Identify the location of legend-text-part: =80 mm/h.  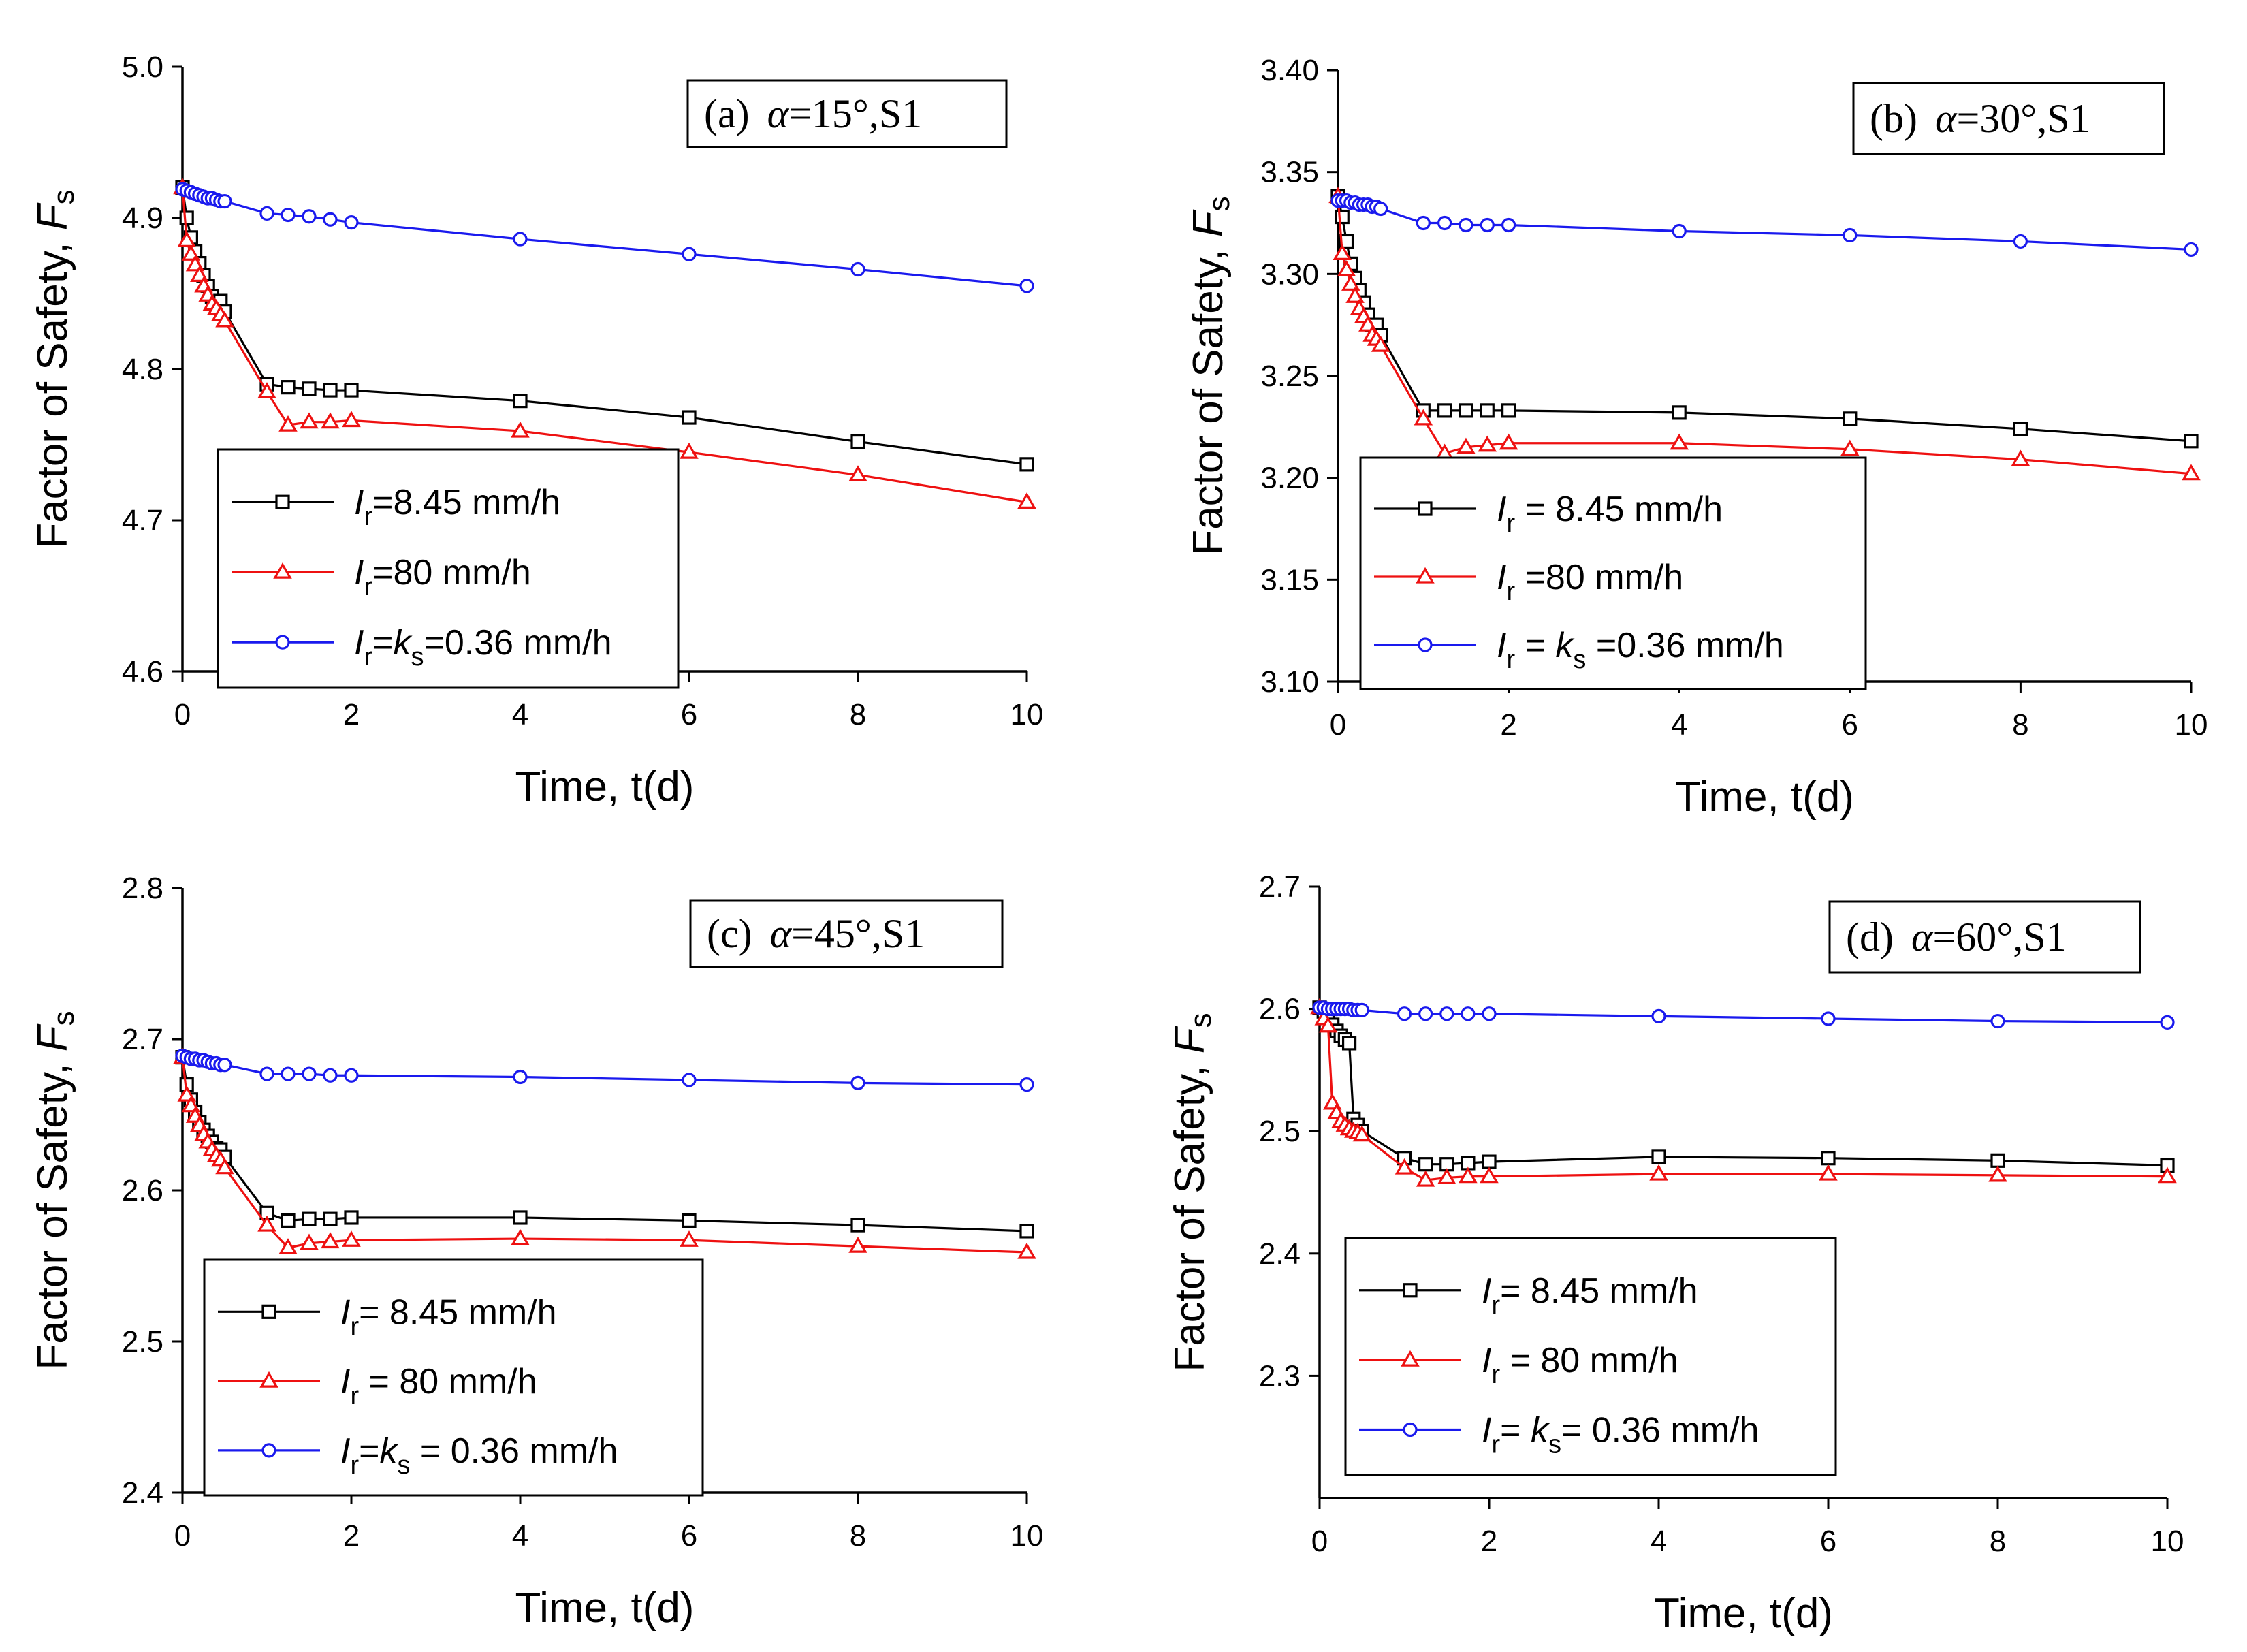
(1599, 577).